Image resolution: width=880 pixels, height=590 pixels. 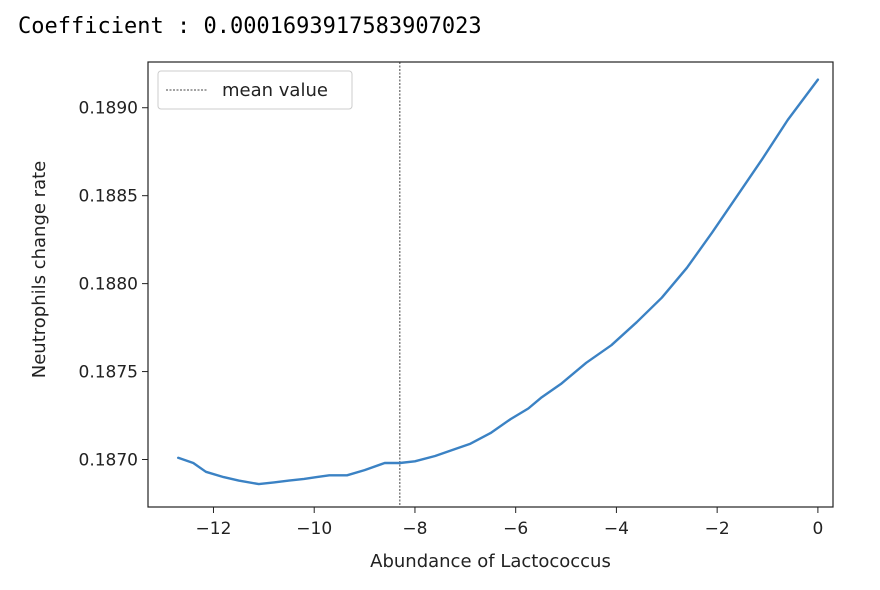 What do you see at coordinates (490, 561) in the screenshot?
I see `x-axis-label: Abundance of Lactococcus` at bounding box center [490, 561].